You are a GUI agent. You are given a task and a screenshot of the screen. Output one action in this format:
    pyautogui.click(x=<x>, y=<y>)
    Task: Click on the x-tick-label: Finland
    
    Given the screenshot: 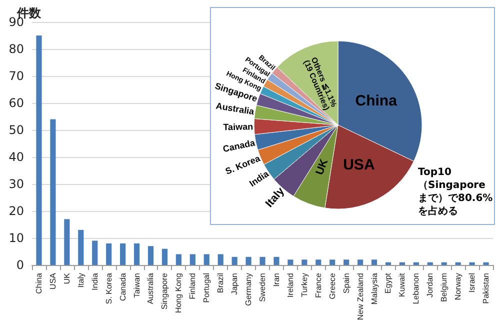 What is the action you would take?
    pyautogui.click(x=193, y=286)
    